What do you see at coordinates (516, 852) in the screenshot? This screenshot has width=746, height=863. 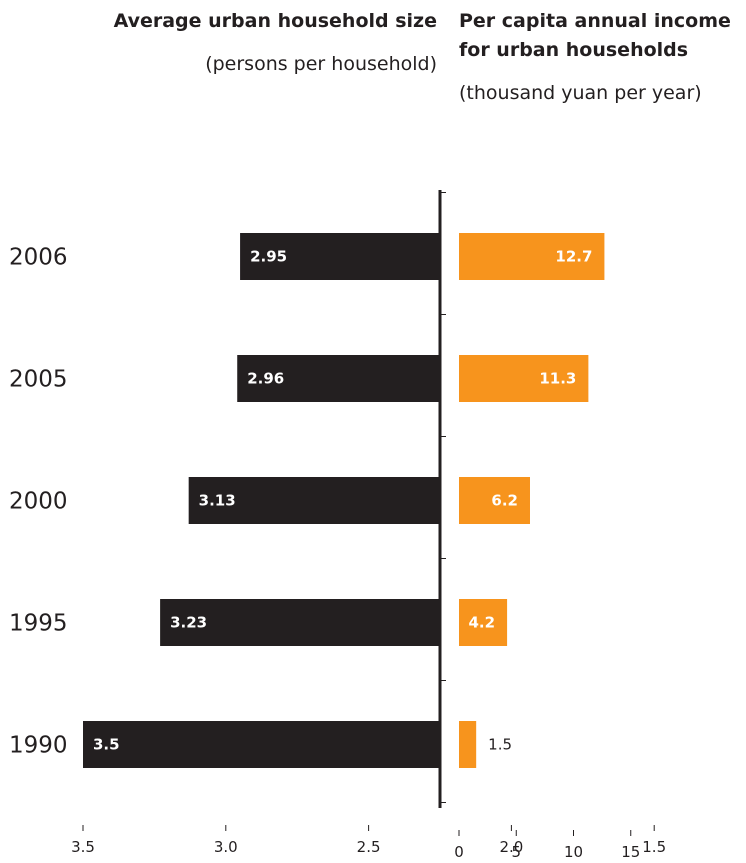 I see `right-axis-tick-label: 5` at bounding box center [516, 852].